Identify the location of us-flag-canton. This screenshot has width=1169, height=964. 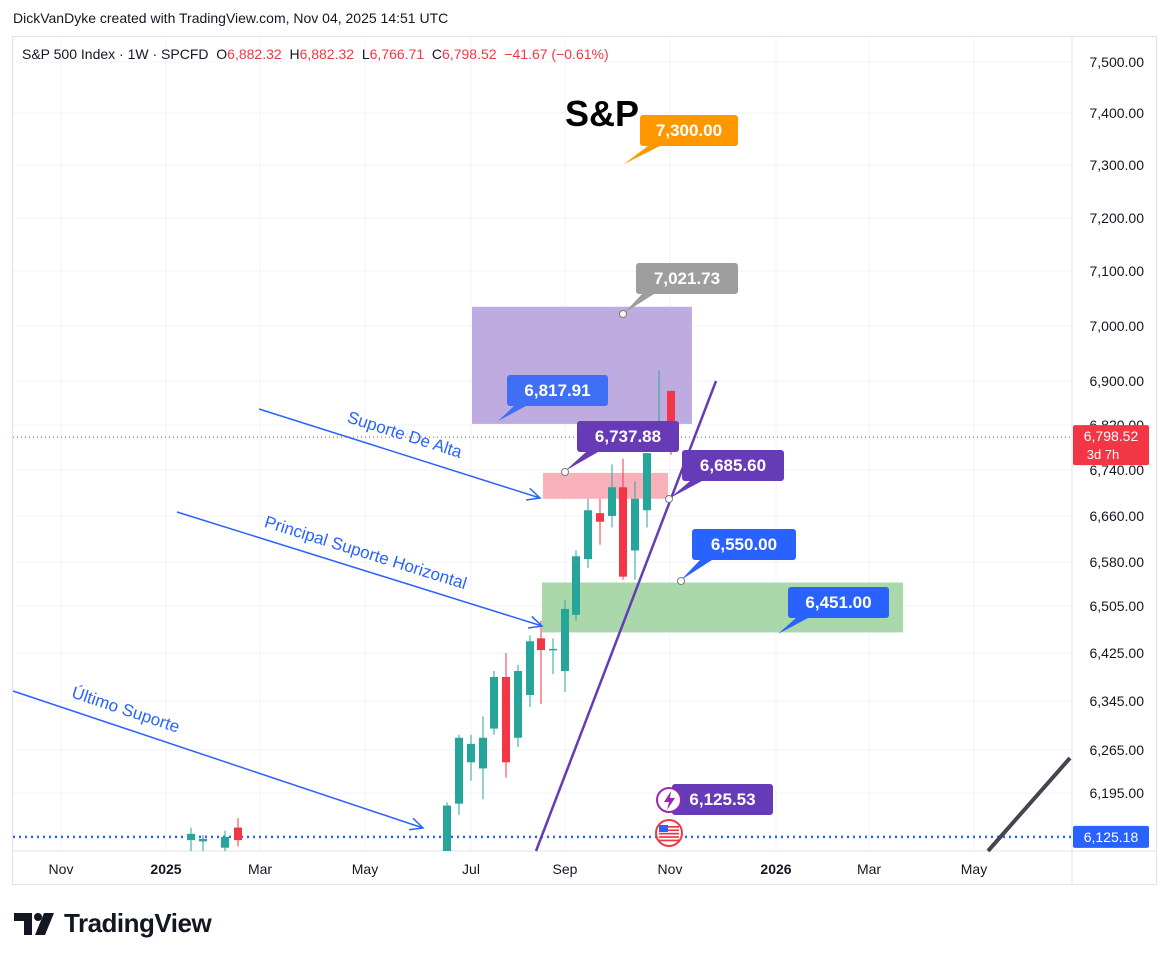
(663, 828).